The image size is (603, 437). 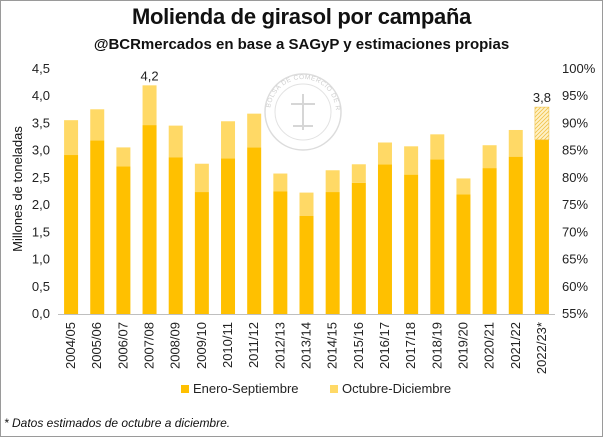 What do you see at coordinates (436, 345) in the screenshot?
I see `x-tick-label: 2018/19` at bounding box center [436, 345].